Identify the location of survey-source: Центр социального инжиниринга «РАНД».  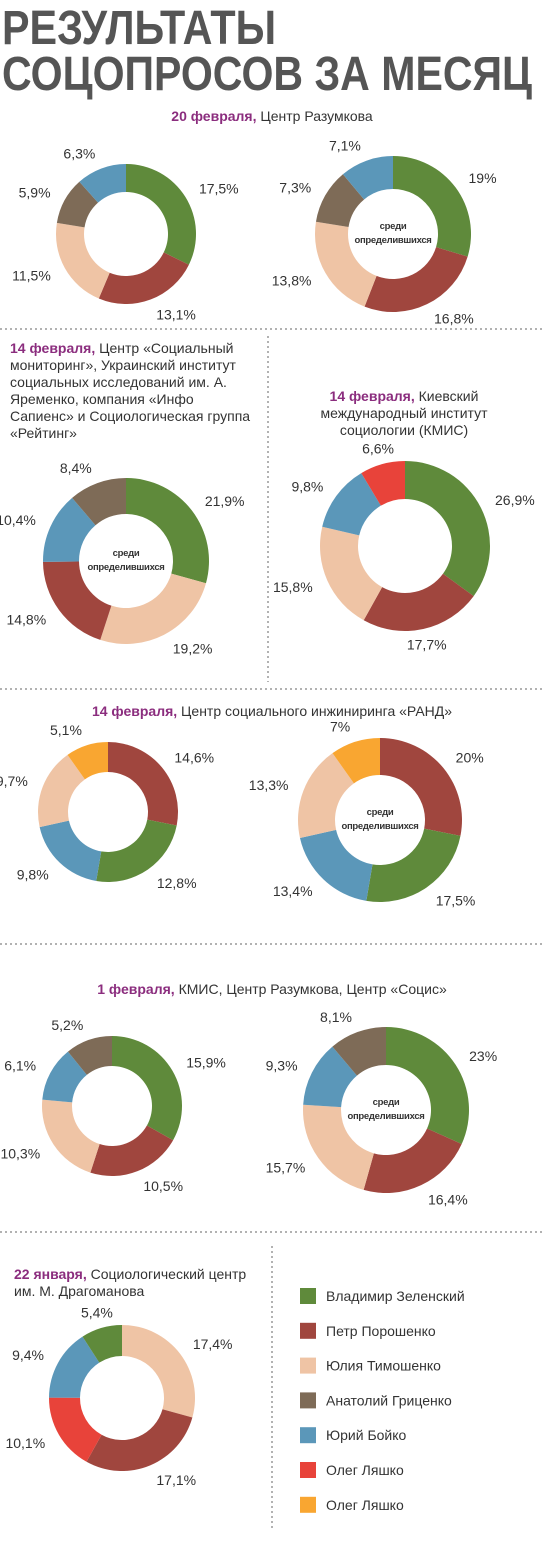
(317, 711).